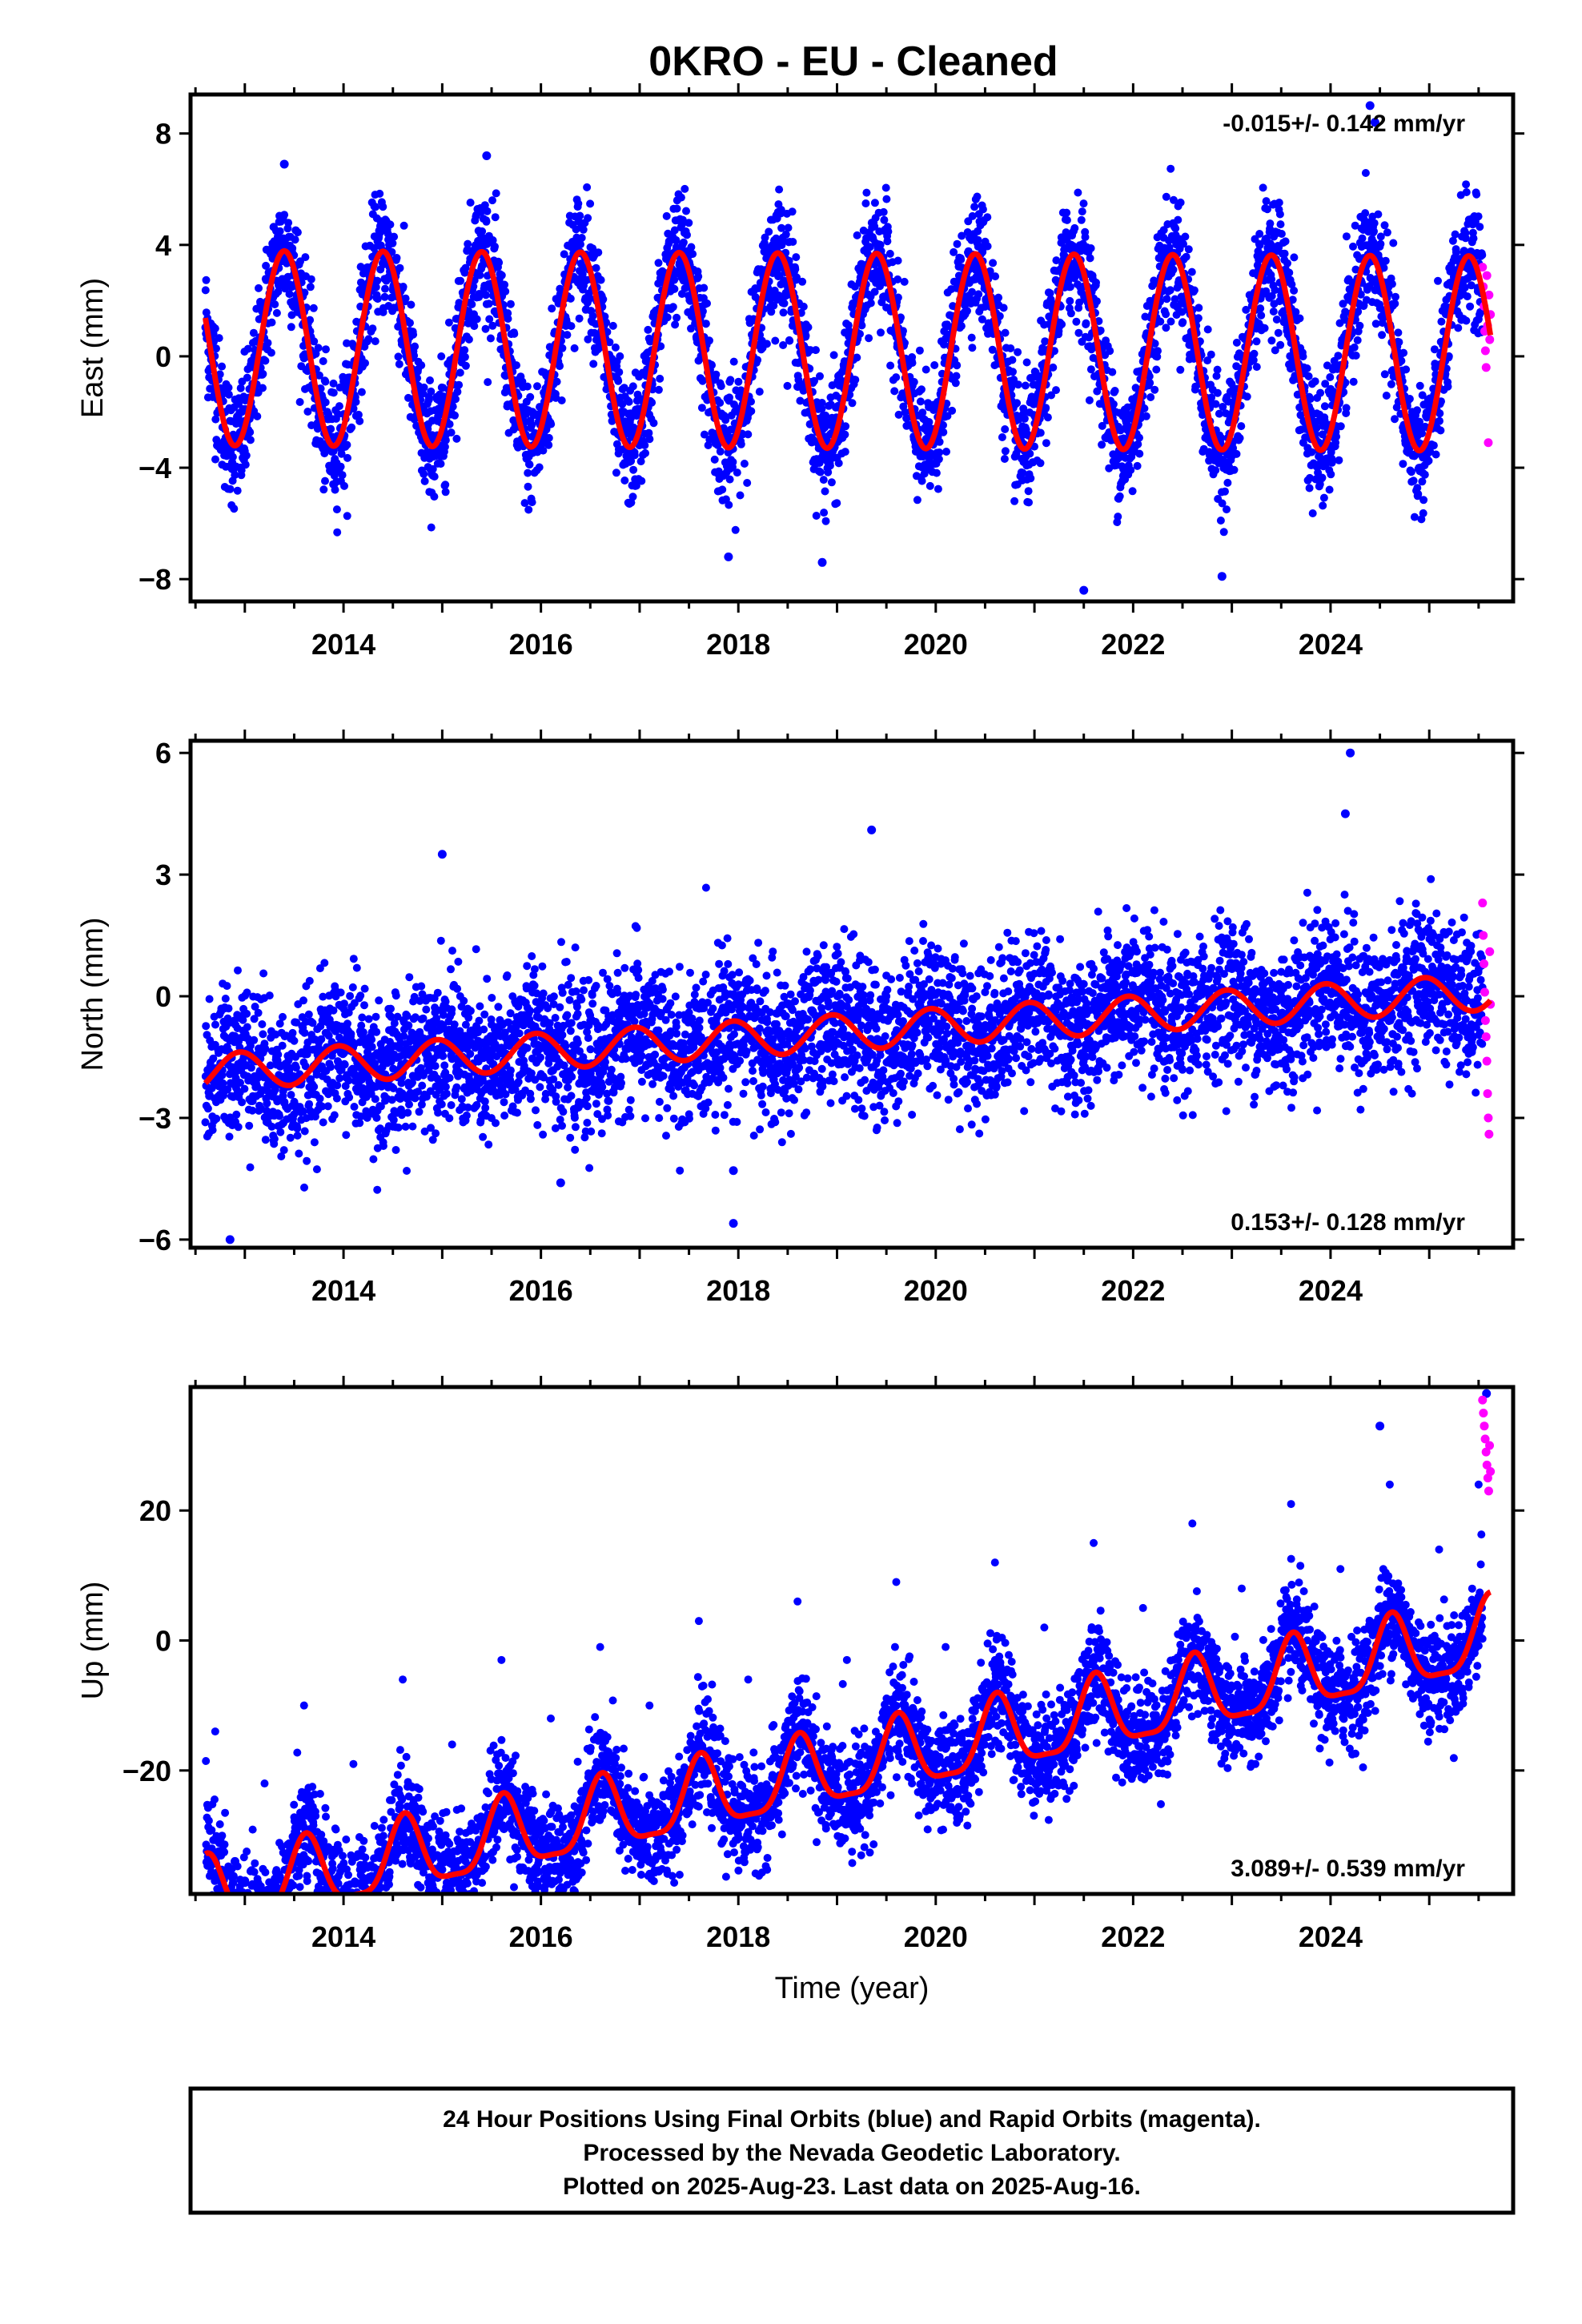 The width and height of the screenshot is (1582, 2324). I want to click on rapid-orbit-point, so click(1489, 443).